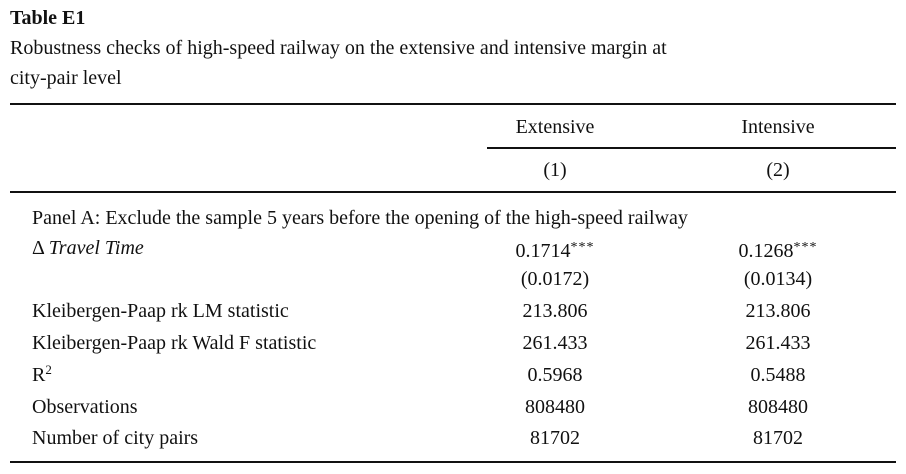 The image size is (906, 474). I want to click on row-label: Number of city pairs, so click(115, 438).